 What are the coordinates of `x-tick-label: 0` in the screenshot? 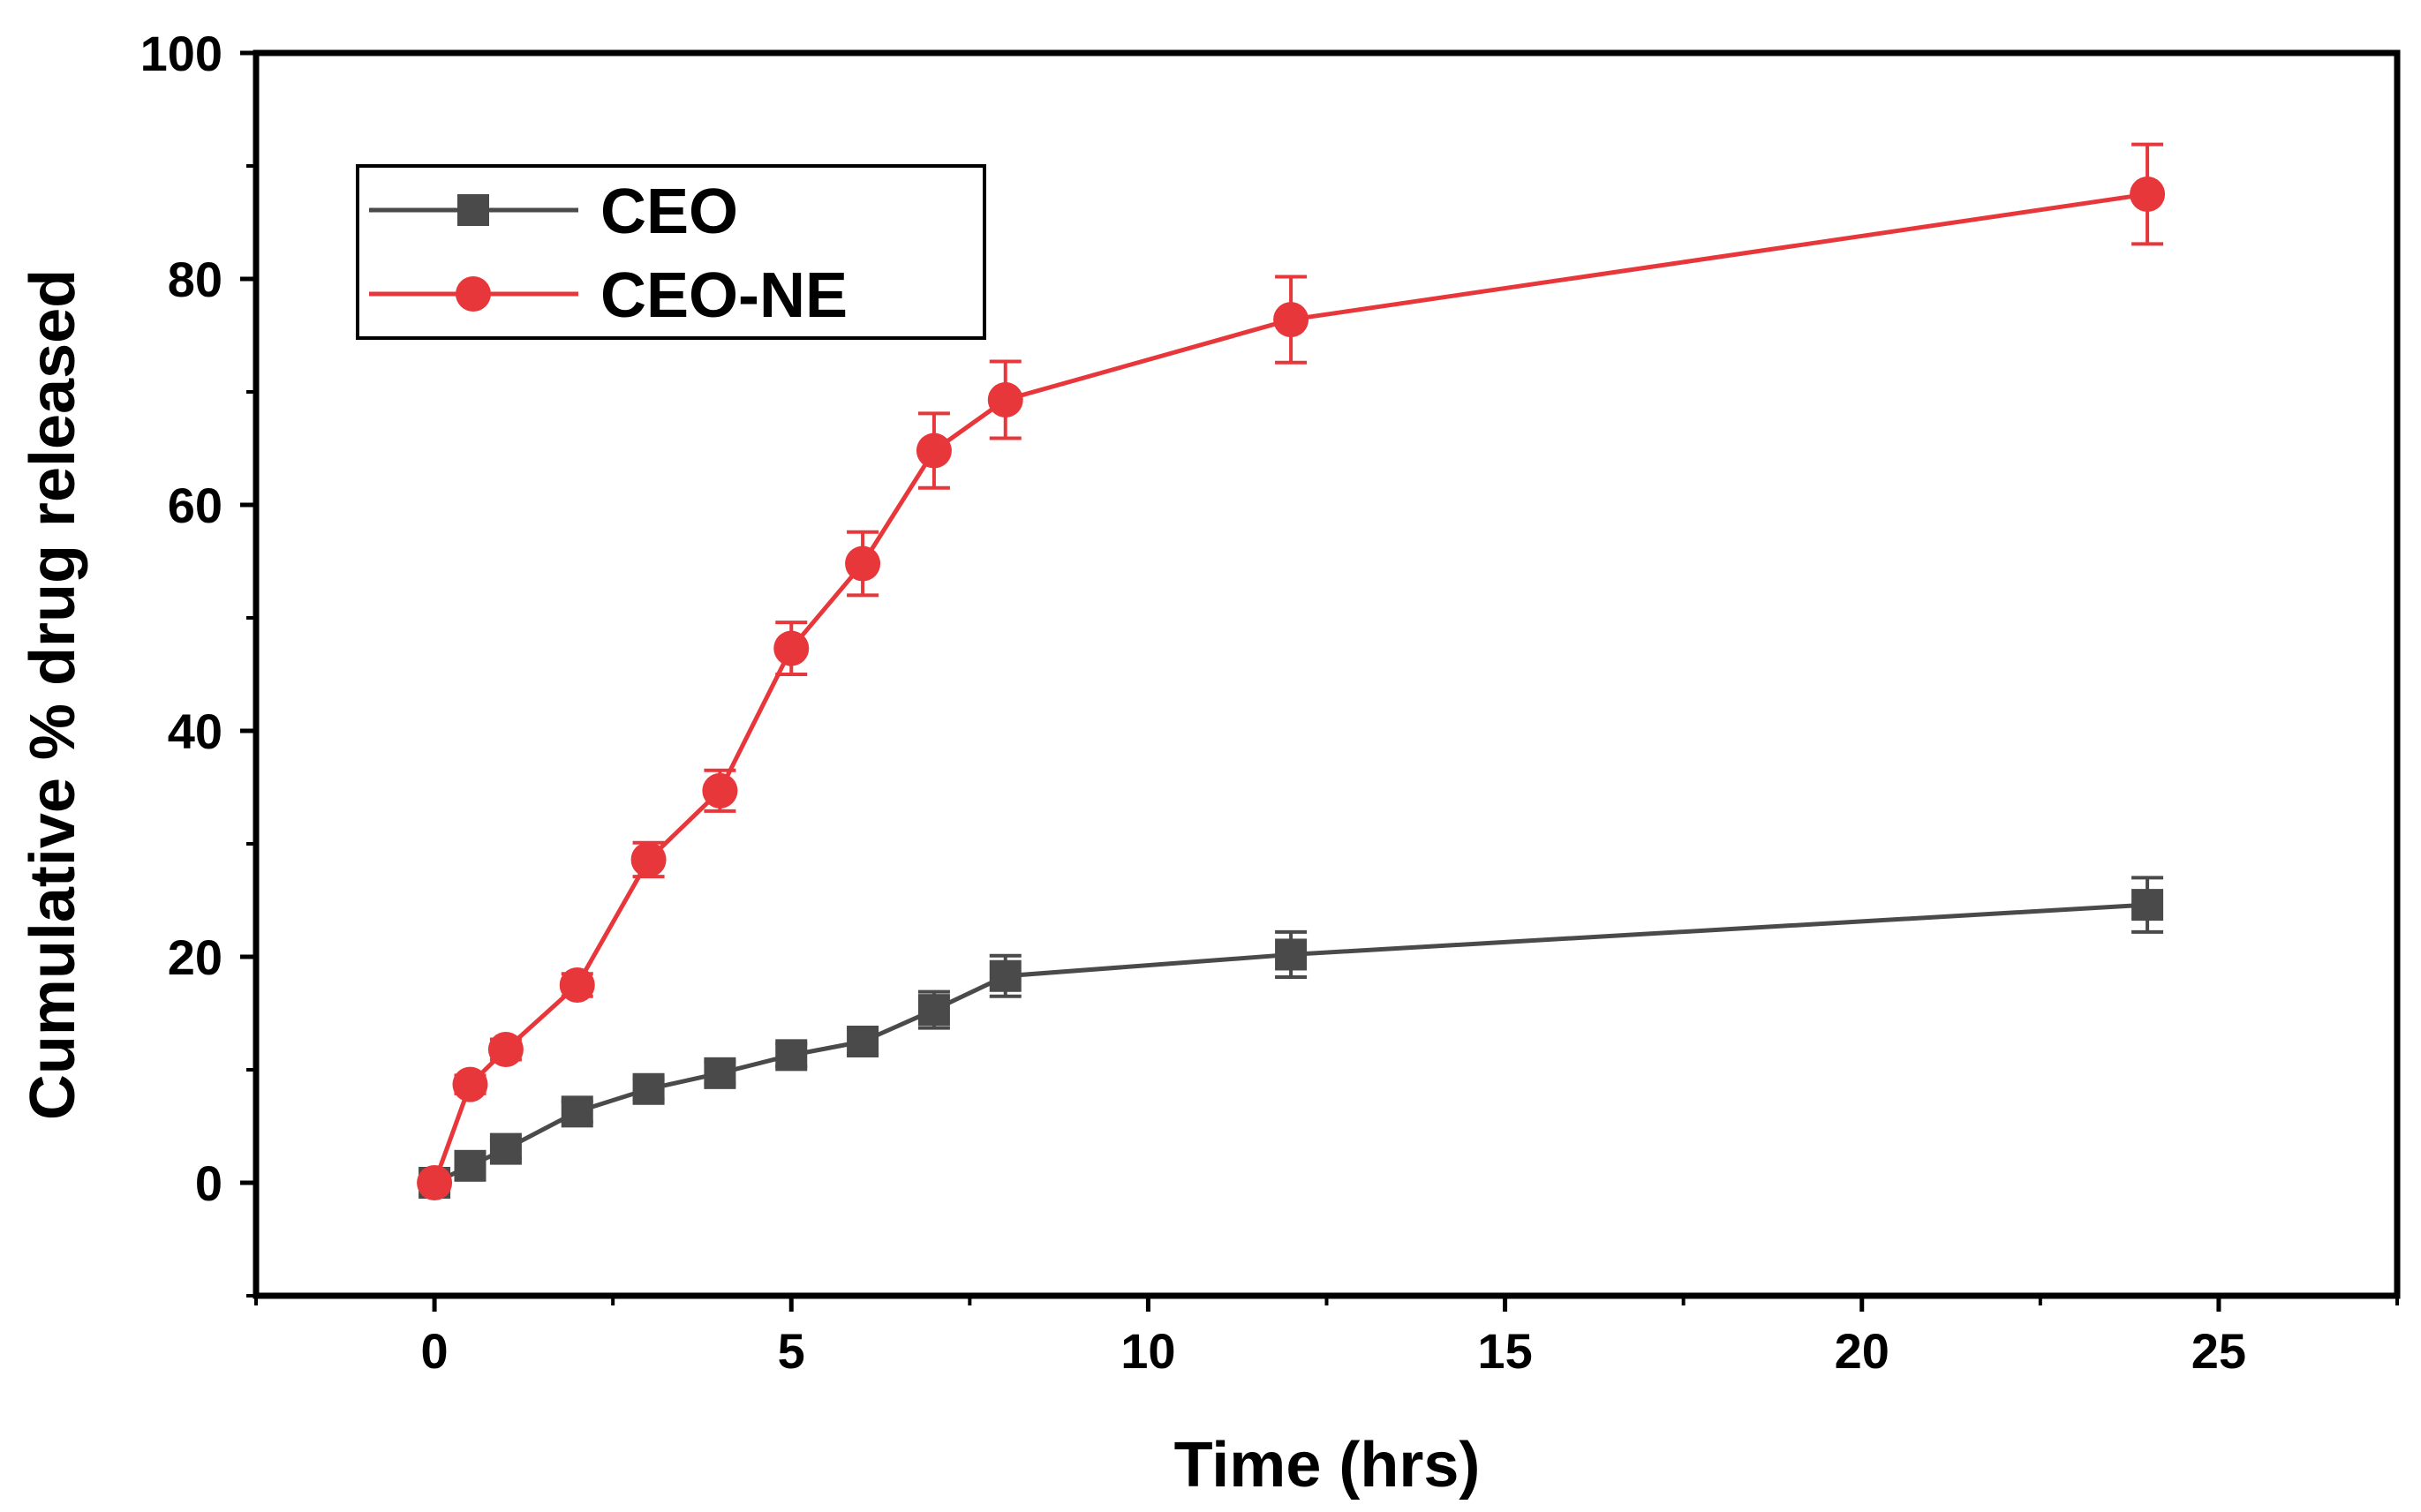 It's located at (435, 1351).